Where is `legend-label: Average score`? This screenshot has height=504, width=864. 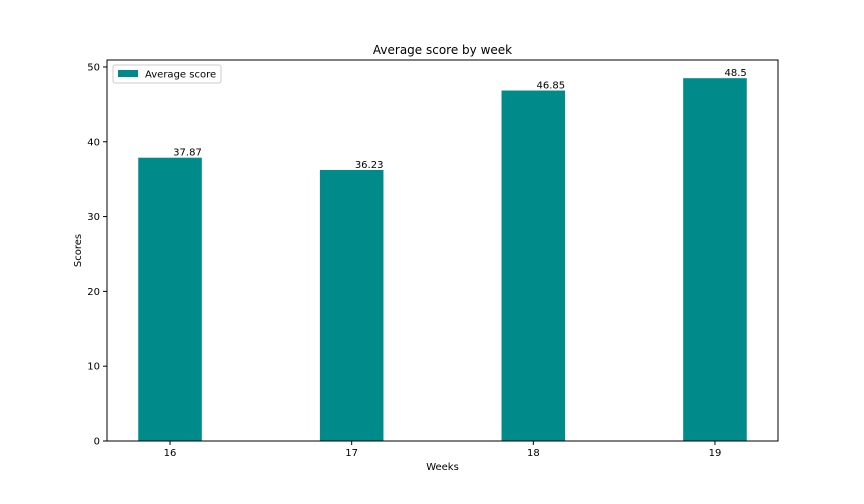
legend-label: Average score is located at coordinates (180, 75).